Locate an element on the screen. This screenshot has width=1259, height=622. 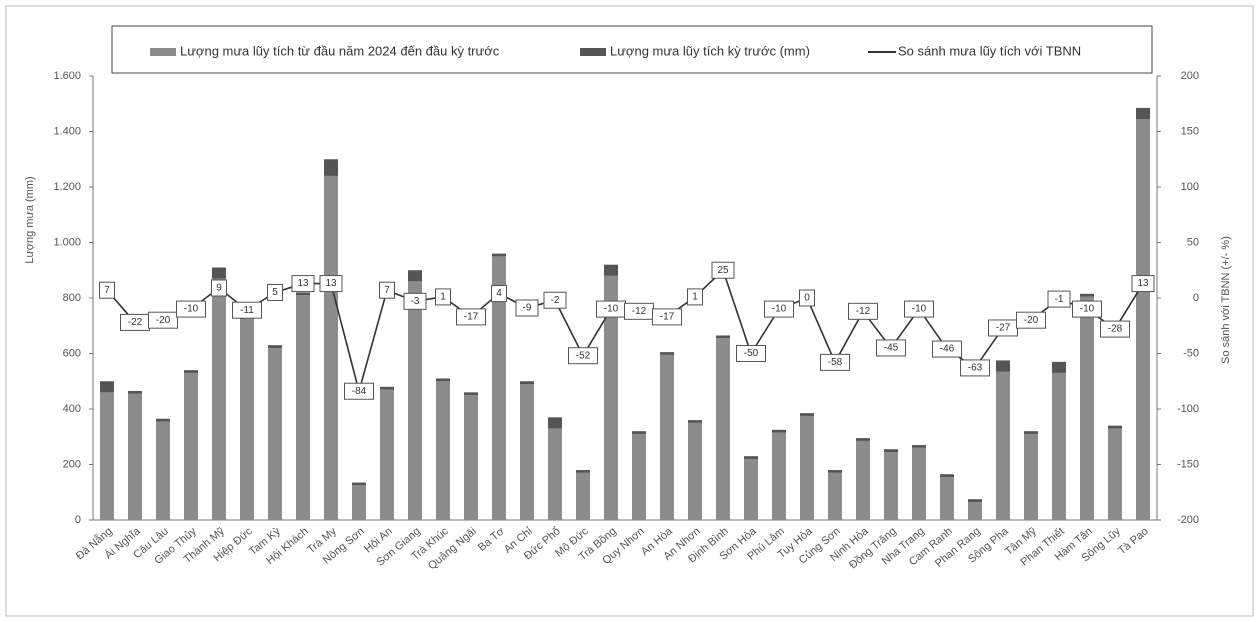
y2-tick-label: 200 is located at coordinates (1190, 76).